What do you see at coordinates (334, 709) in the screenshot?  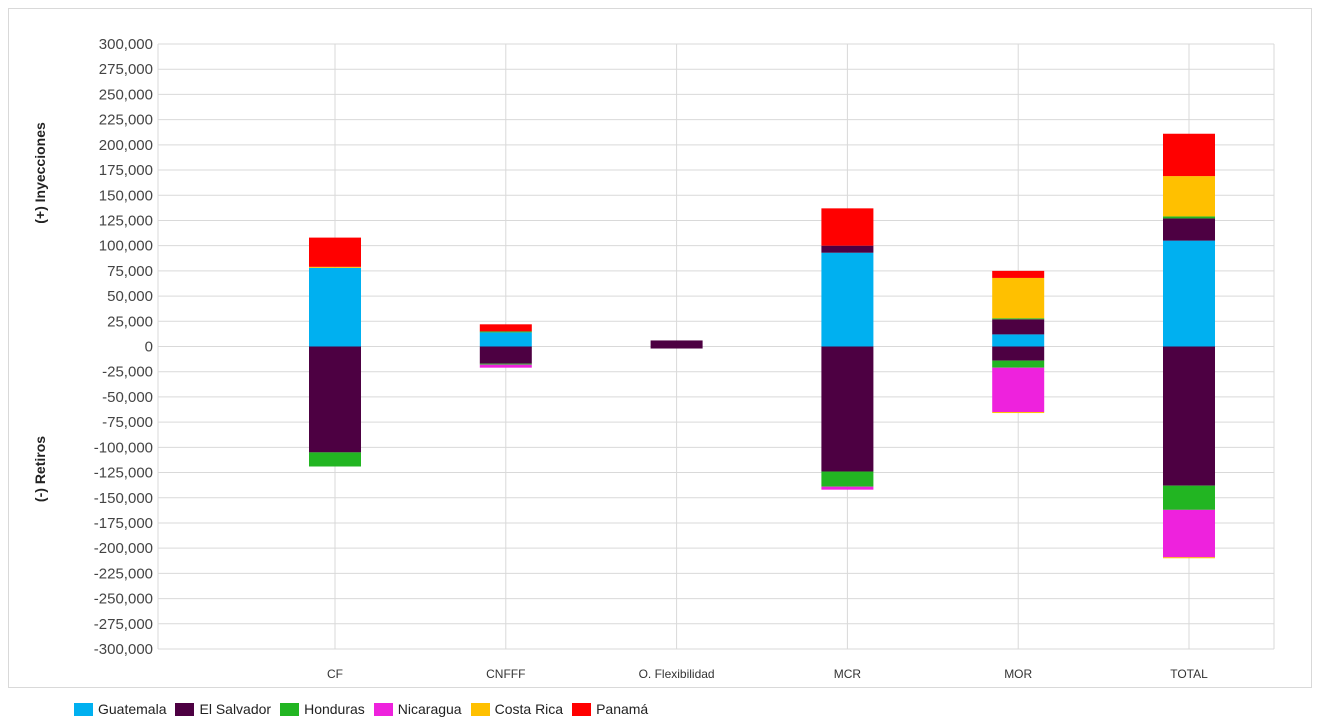 I see `legend-label: Honduras` at bounding box center [334, 709].